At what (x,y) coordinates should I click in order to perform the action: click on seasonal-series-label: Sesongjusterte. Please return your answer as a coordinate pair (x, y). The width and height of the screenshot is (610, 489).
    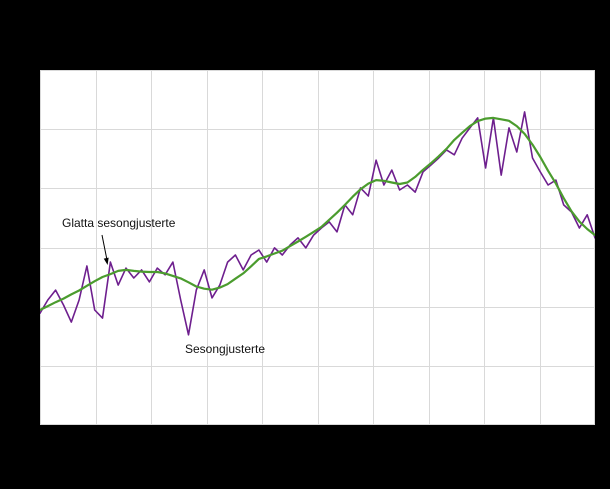
    Looking at the image, I should click on (225, 349).